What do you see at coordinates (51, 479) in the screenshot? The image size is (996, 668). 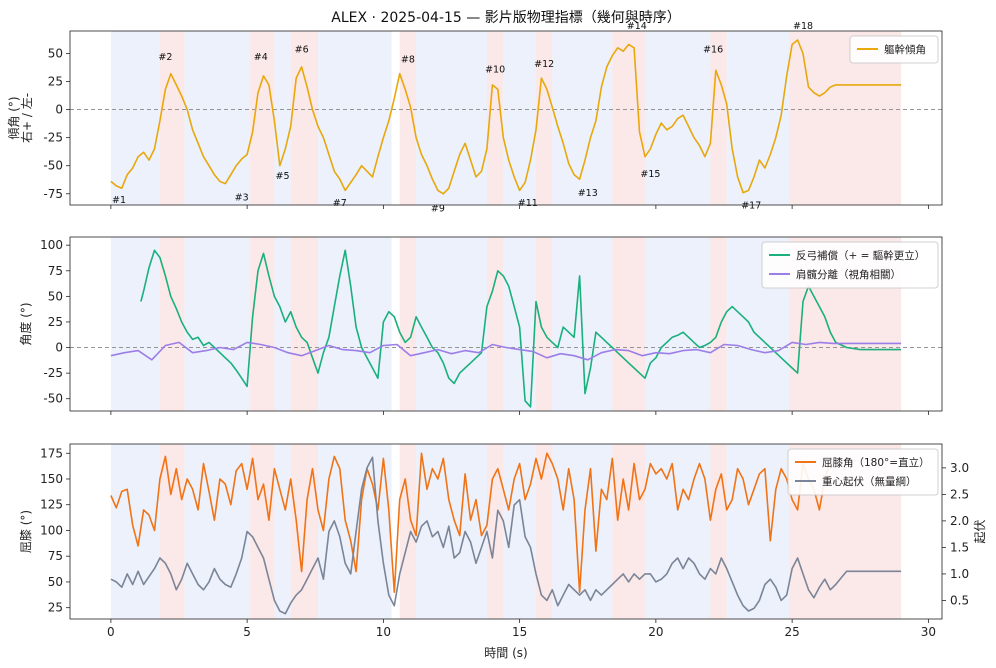 I see `y-tick-label: 150` at bounding box center [51, 479].